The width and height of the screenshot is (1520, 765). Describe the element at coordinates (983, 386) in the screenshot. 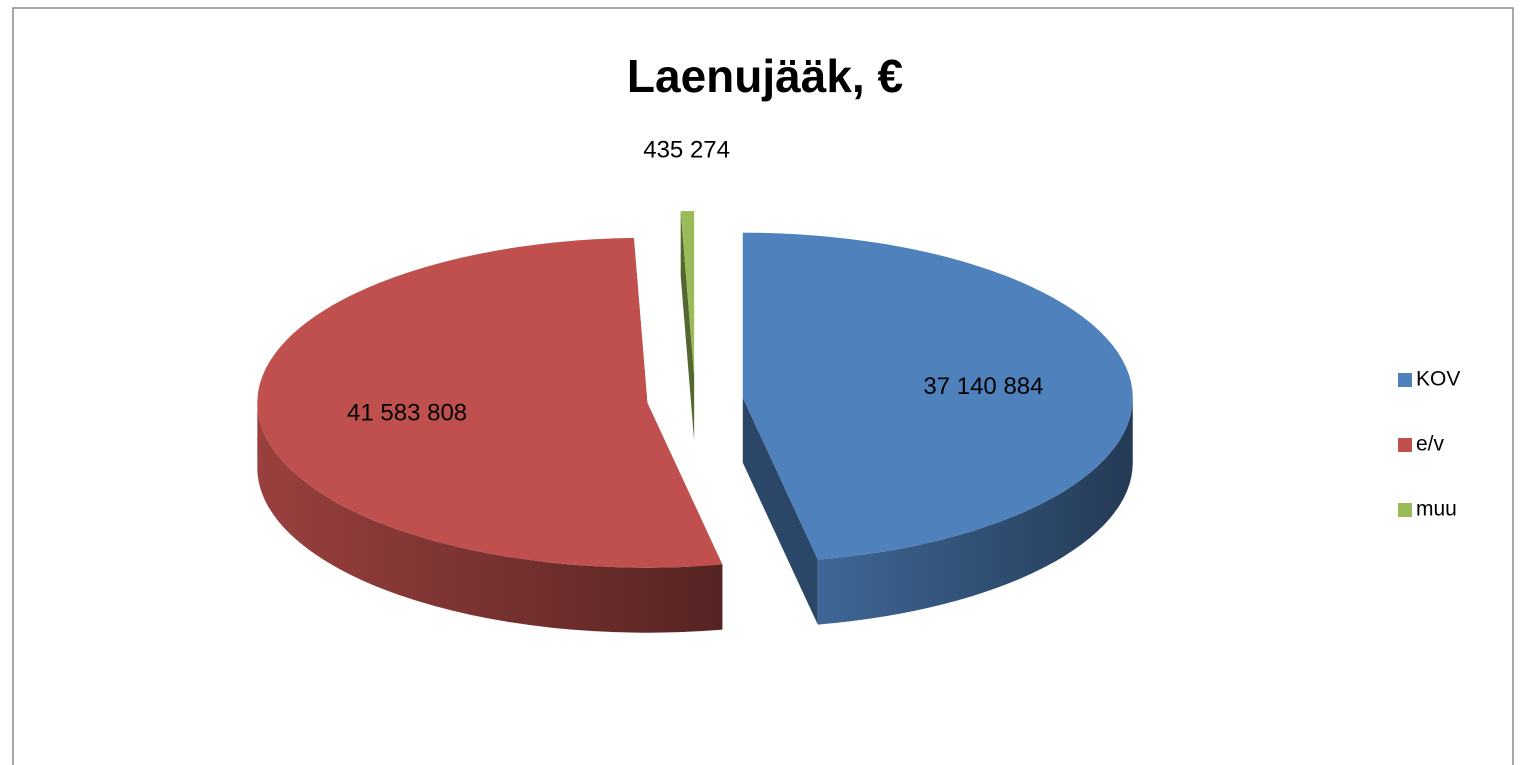

I see `data-label: 37 140 884` at that location.